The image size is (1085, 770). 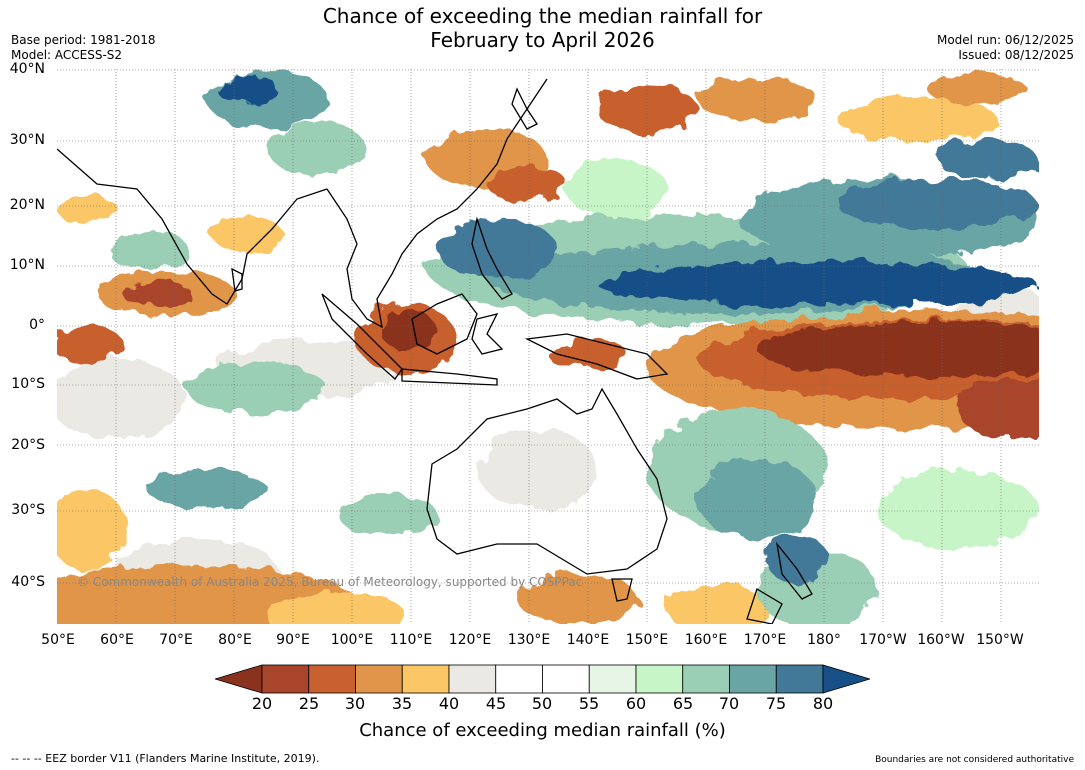 I want to click on colorbar-tick: 80, so click(x=823, y=703).